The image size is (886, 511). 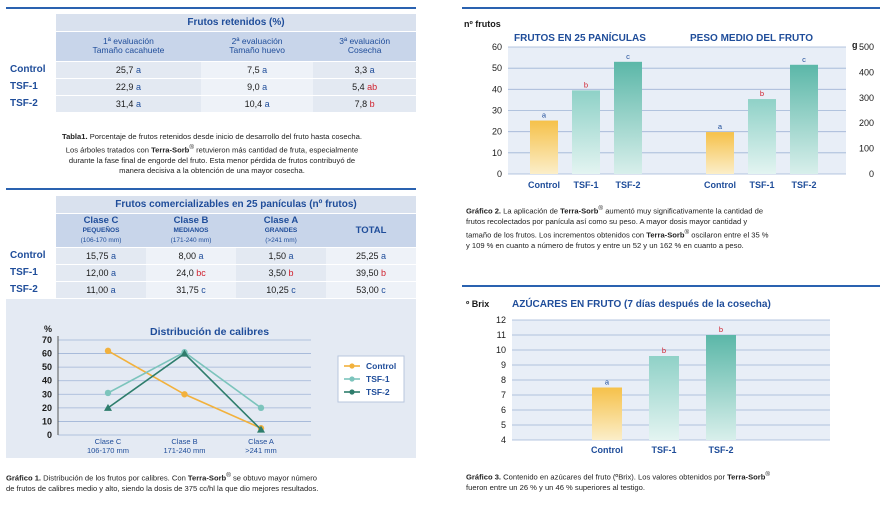 I want to click on y-tick-label: 9, so click(x=503, y=365).